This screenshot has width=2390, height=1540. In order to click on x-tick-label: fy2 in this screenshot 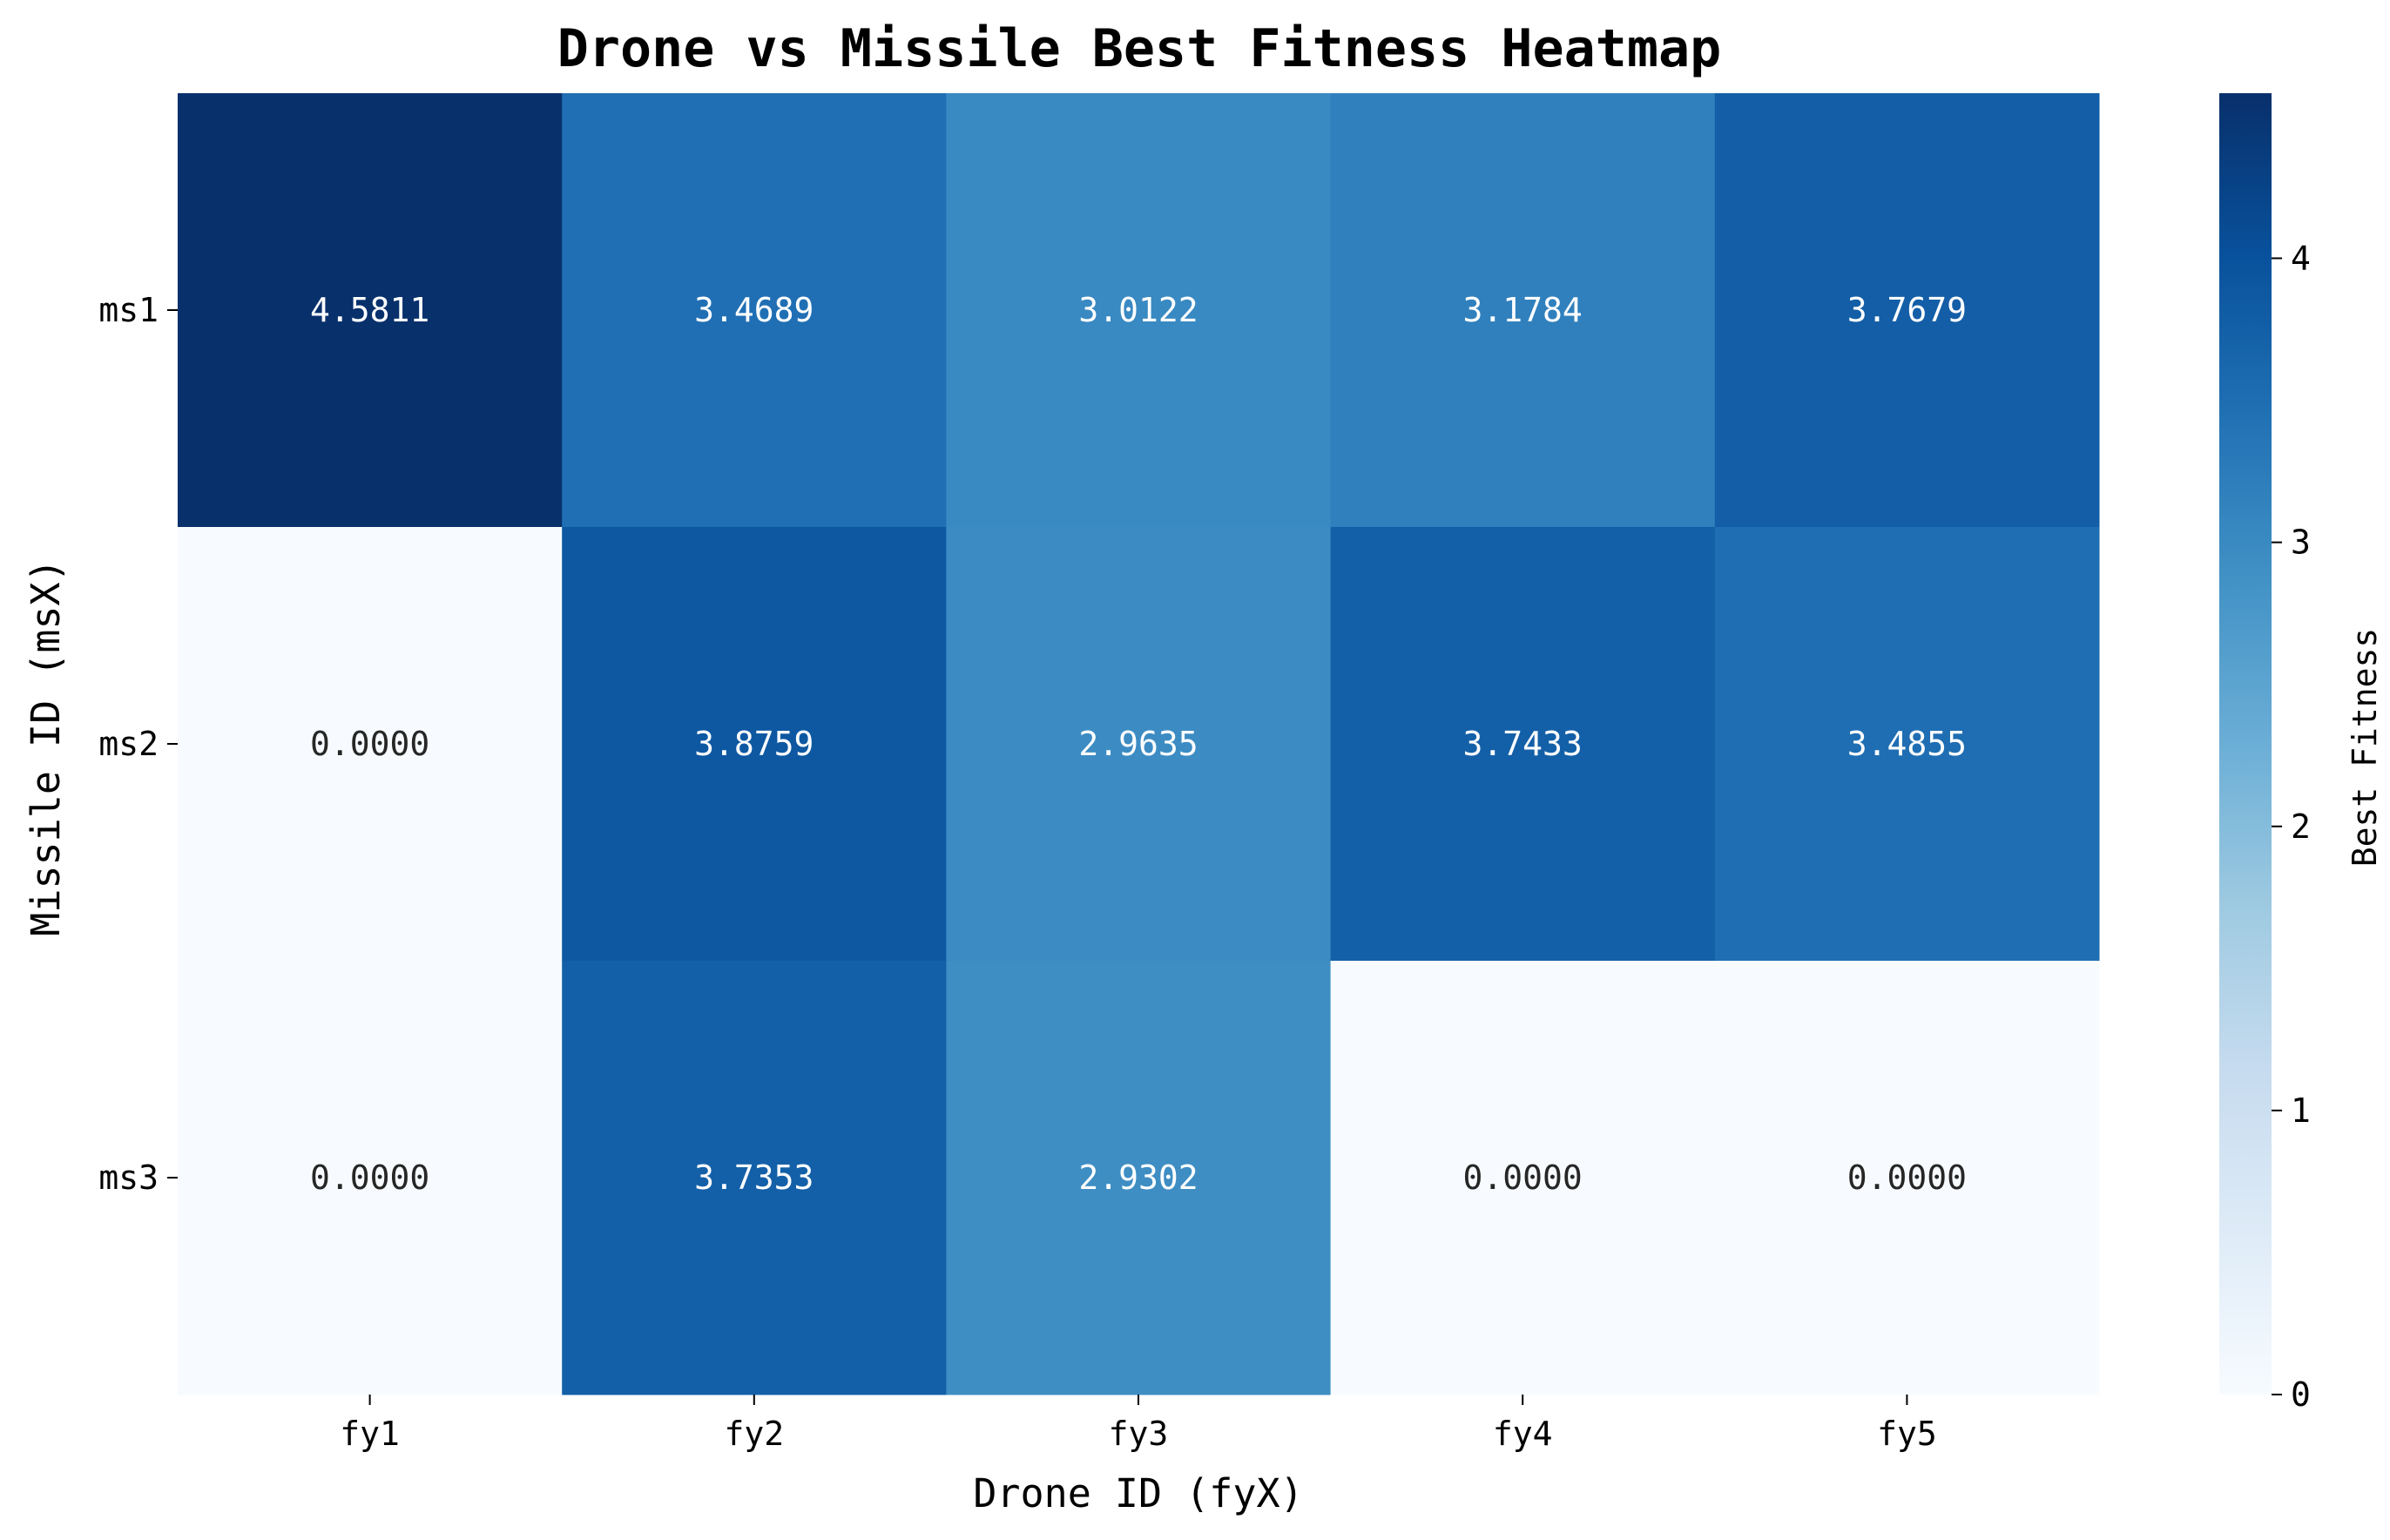, I will do `click(754, 1434)`.